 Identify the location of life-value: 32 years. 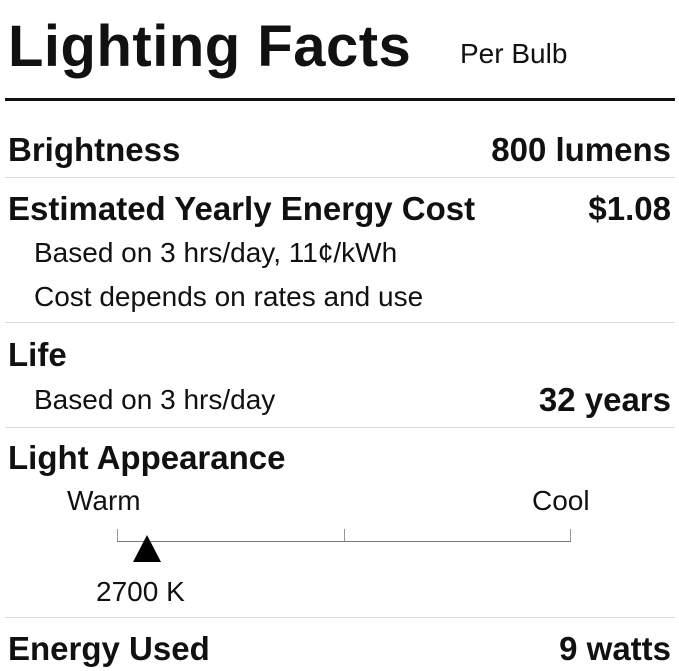
(604, 399).